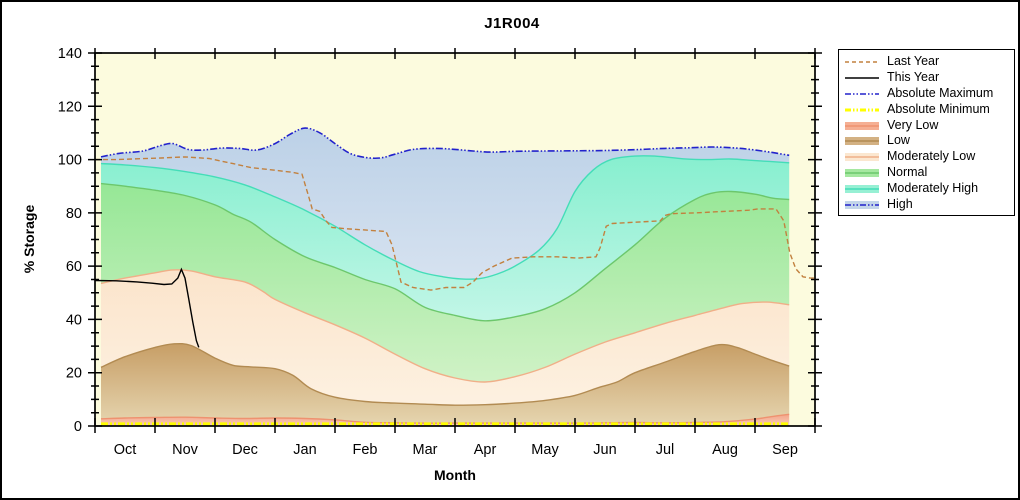 Image resolution: width=1020 pixels, height=500 pixels. I want to click on legend-item-moderately-low: Moderately Low, so click(926, 156).